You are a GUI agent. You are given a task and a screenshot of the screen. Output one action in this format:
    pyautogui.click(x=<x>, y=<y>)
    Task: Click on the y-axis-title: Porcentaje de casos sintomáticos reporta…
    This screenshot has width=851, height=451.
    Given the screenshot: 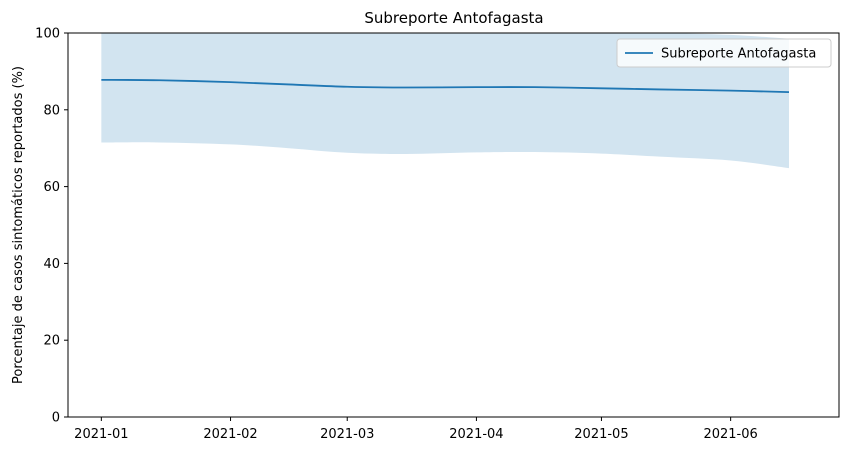 What is the action you would take?
    pyautogui.click(x=18, y=225)
    